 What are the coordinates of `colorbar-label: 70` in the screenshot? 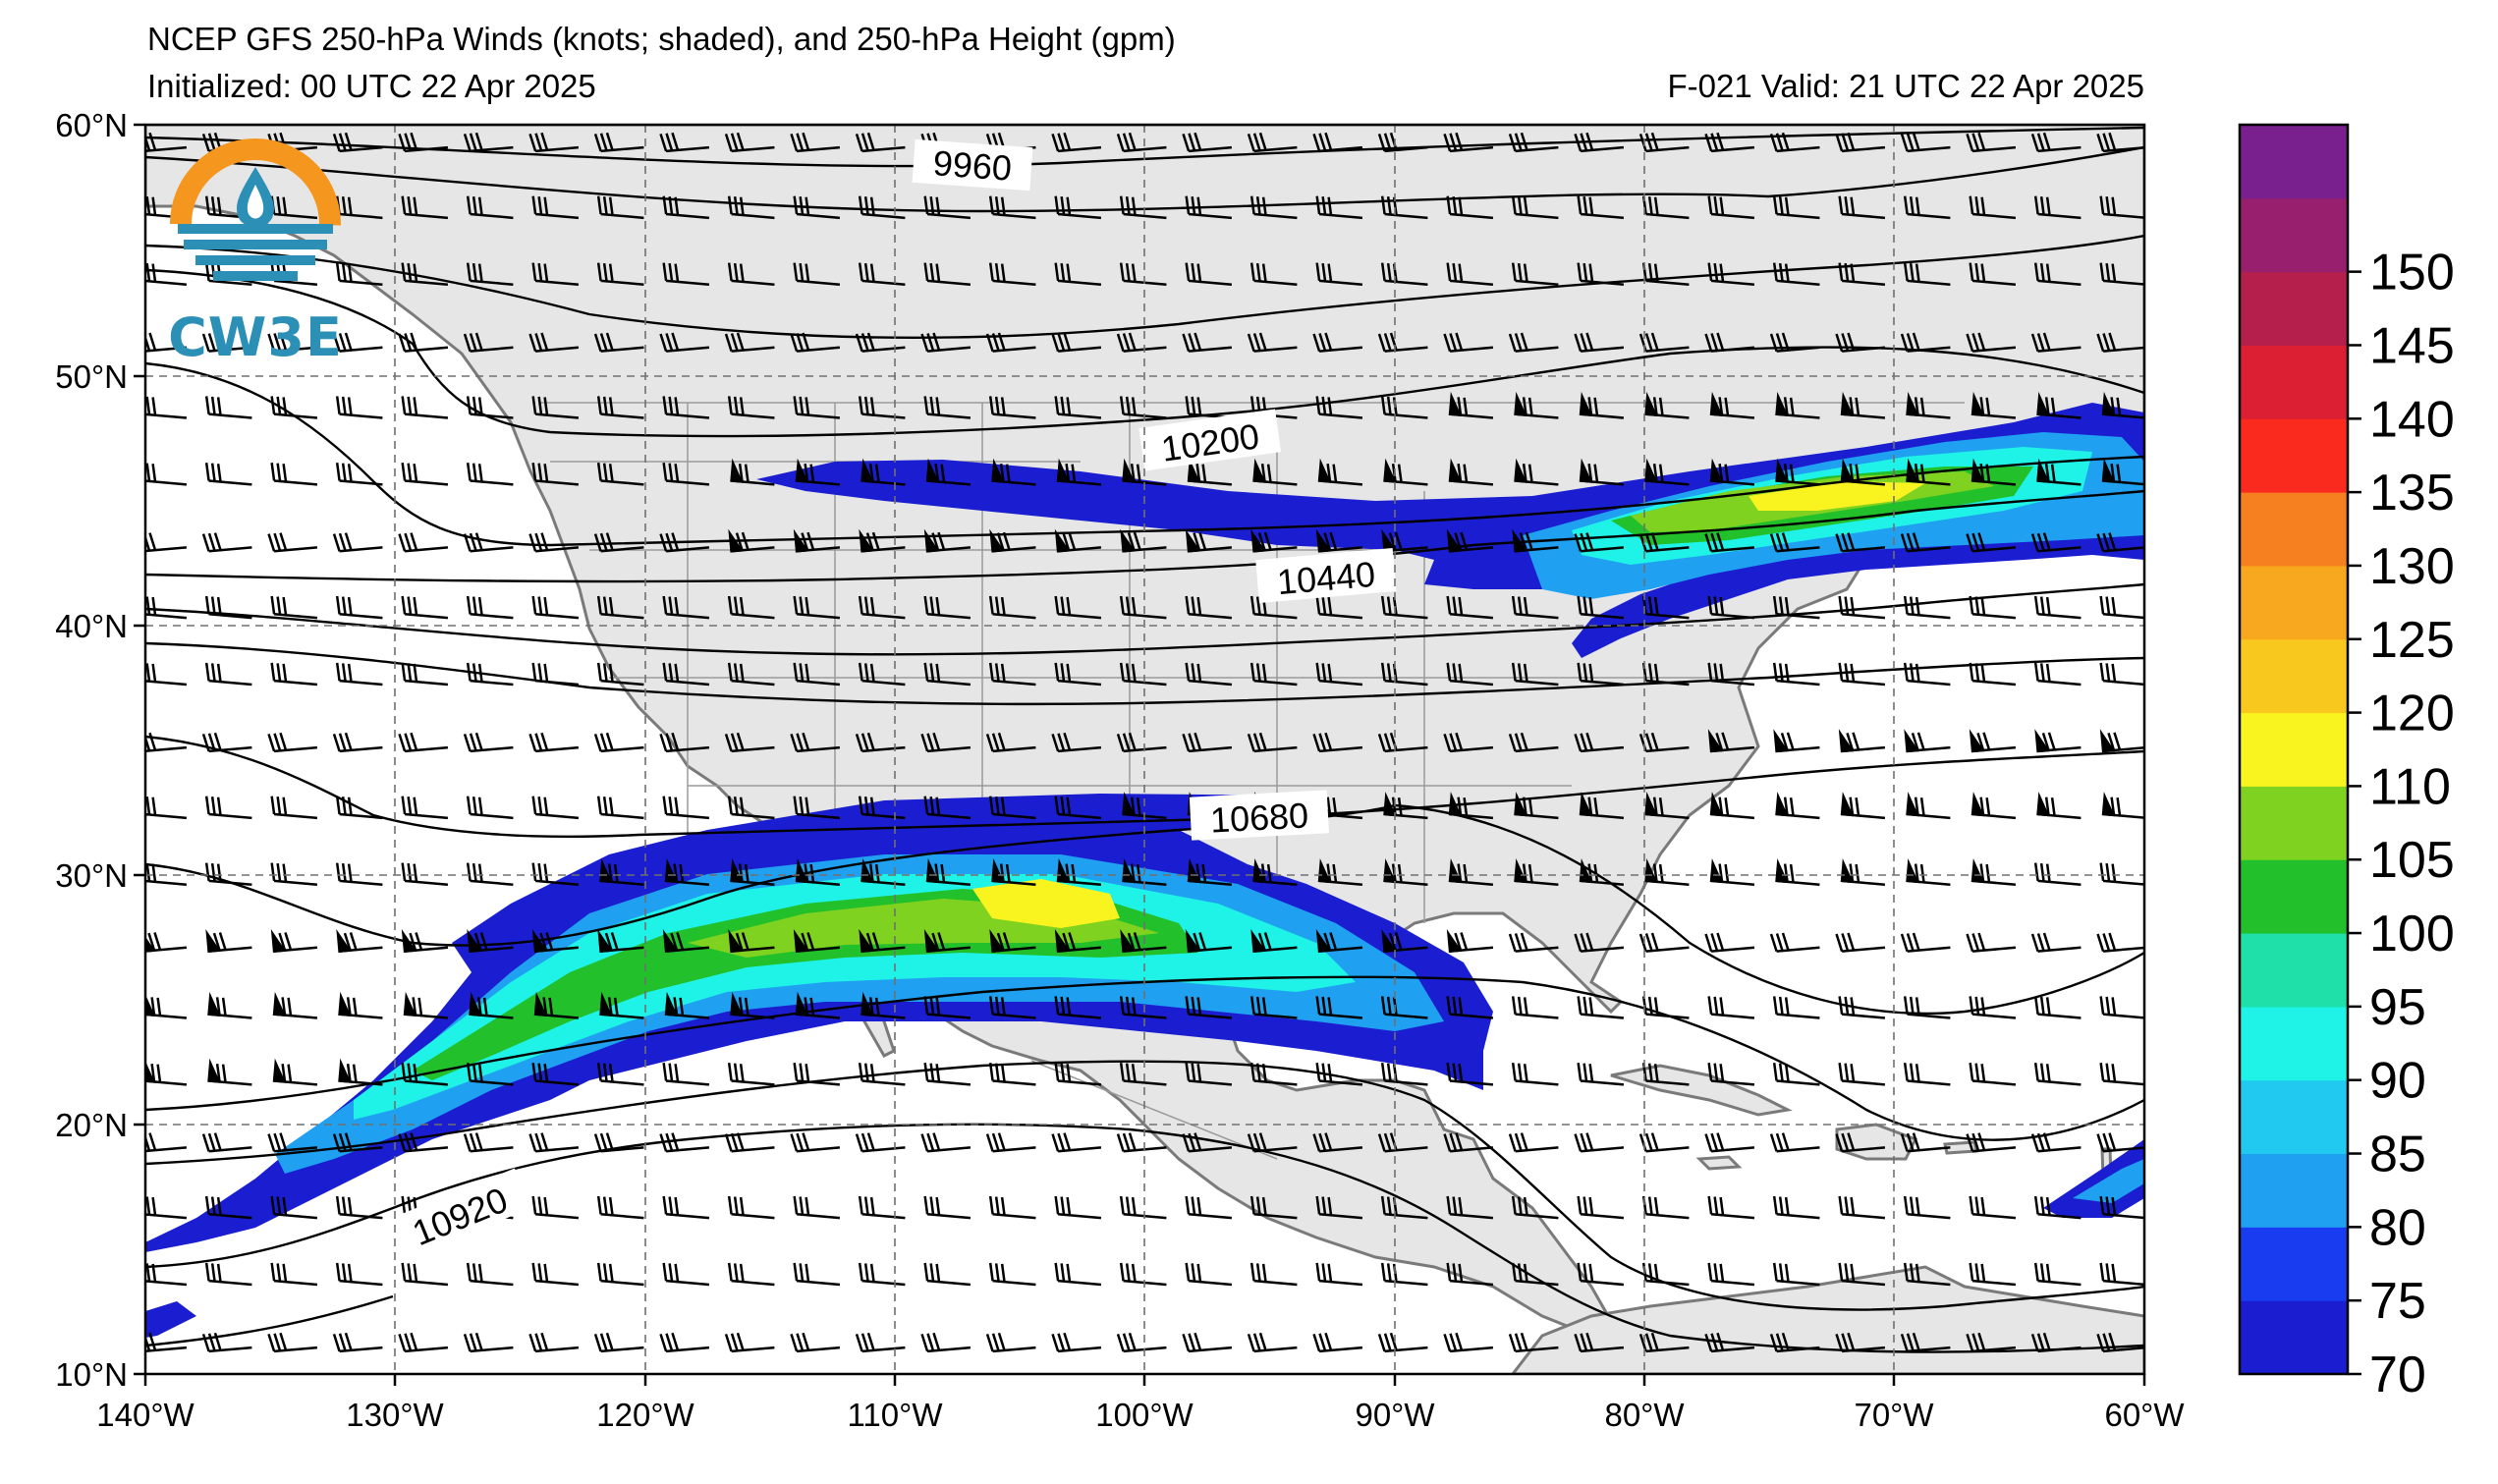 It's located at (2397, 1375).